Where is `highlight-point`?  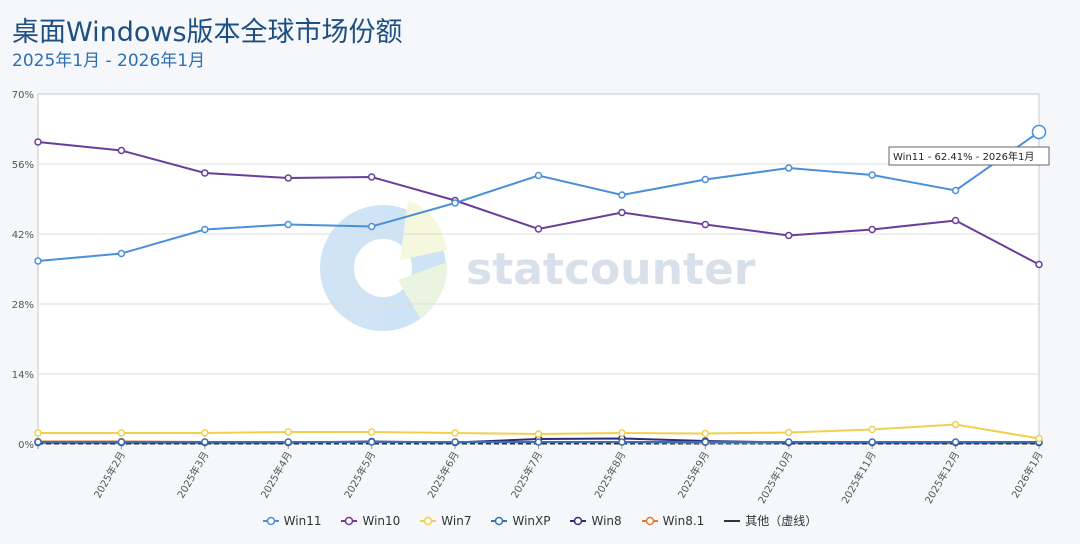 highlight-point is located at coordinates (1039, 132).